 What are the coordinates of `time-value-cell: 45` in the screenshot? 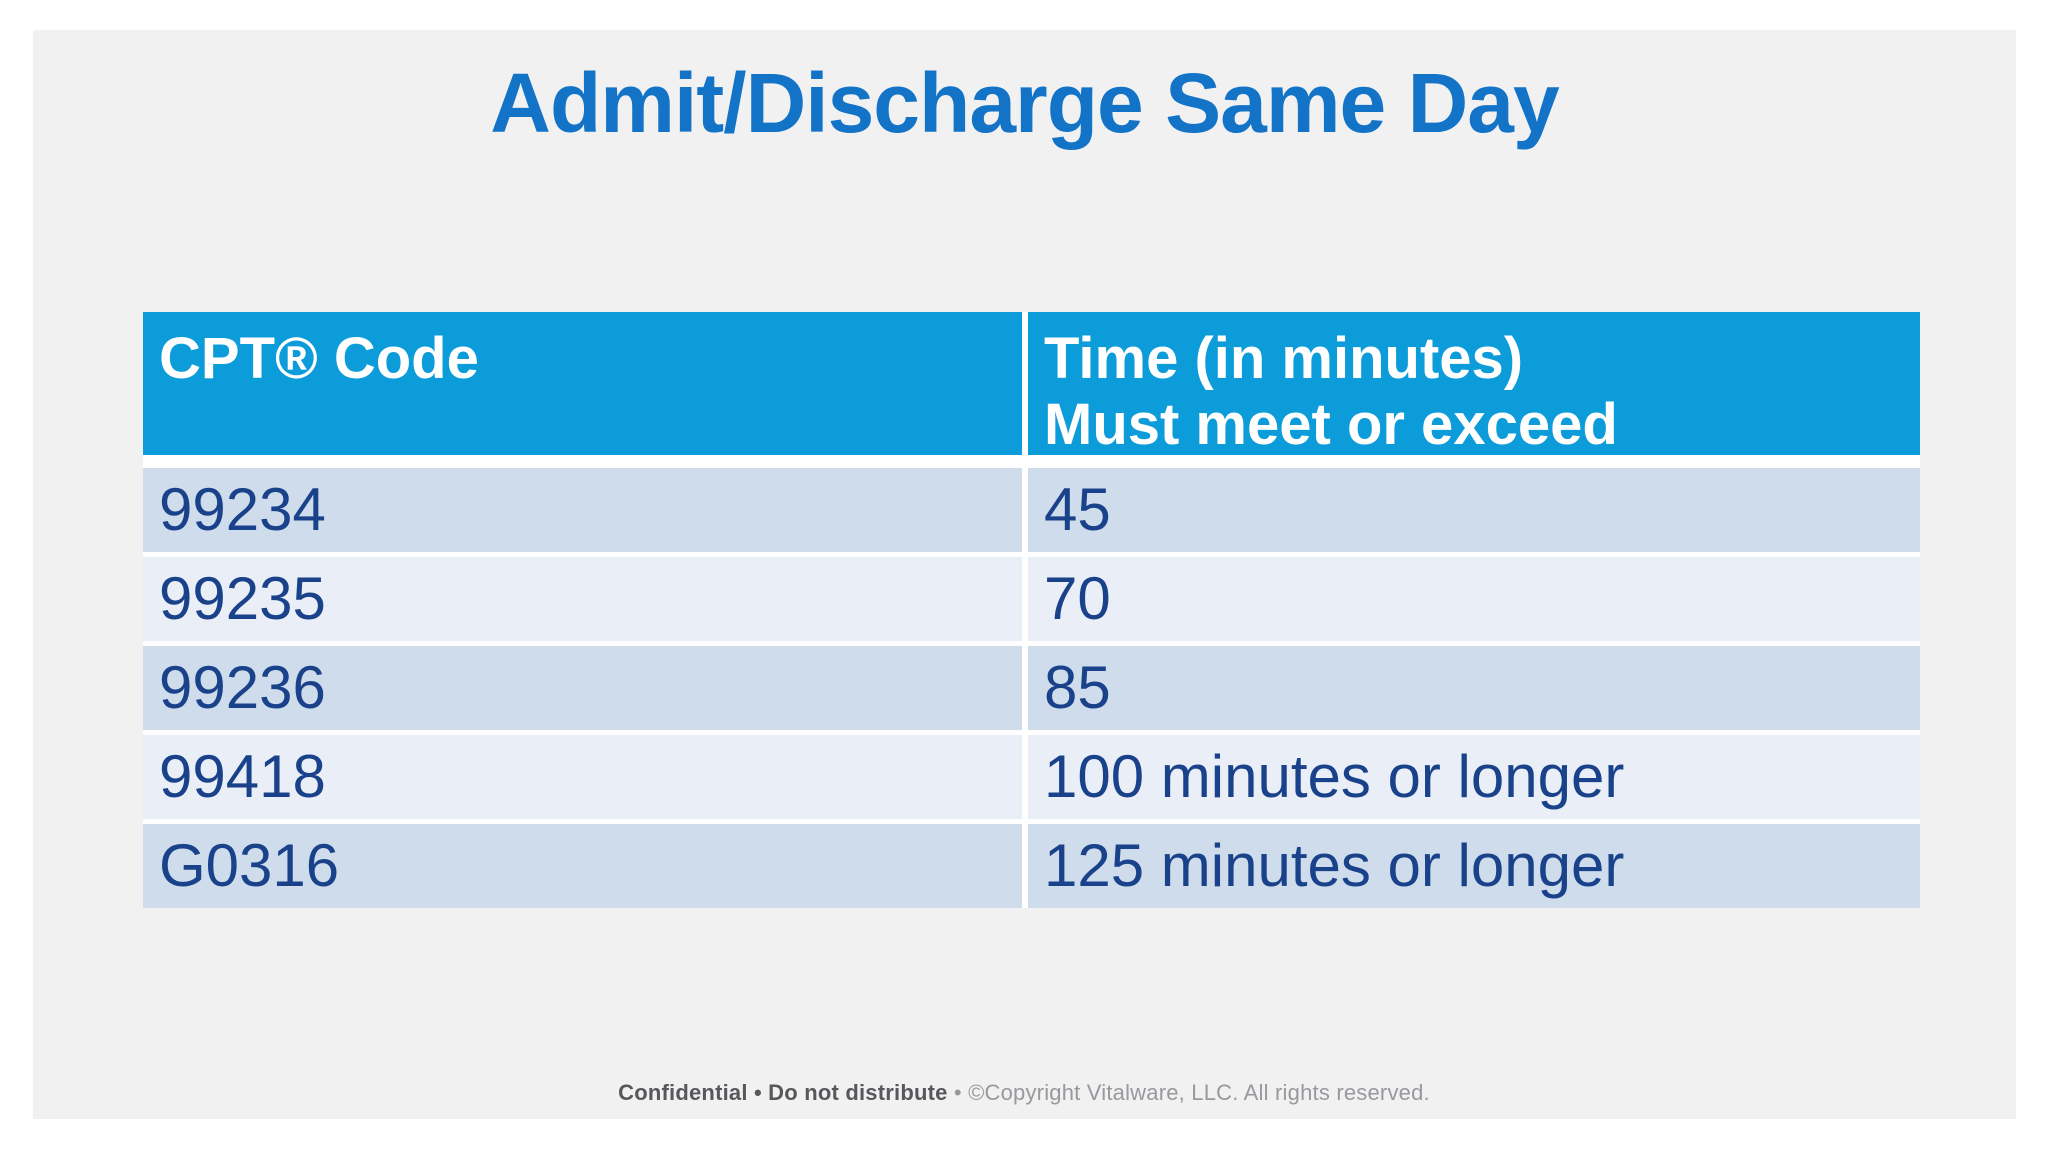 It's located at (1474, 510).